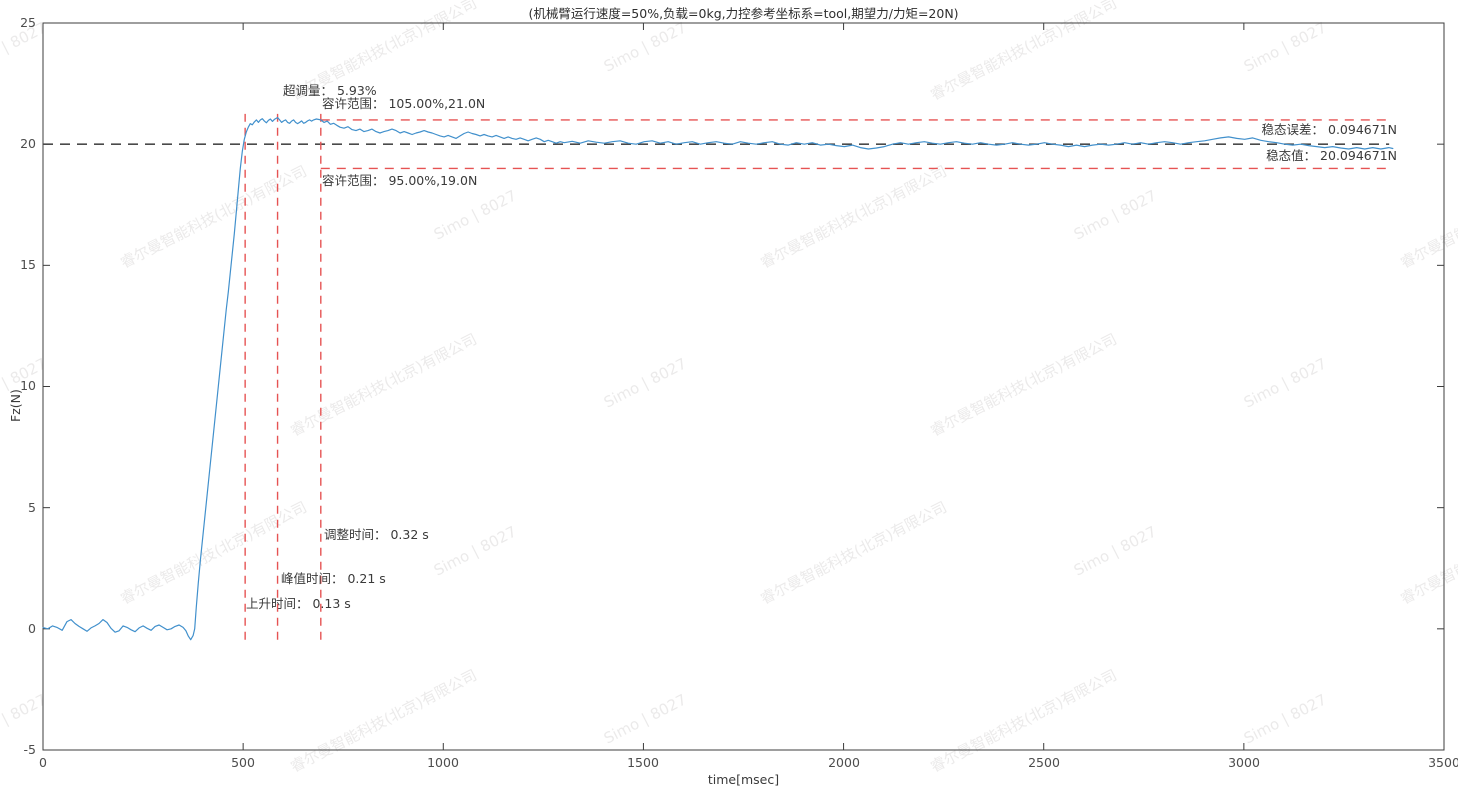 The image size is (1458, 791). I want to click on steady-value-annotation: 稳态值： 20.094671N, so click(1331, 155).